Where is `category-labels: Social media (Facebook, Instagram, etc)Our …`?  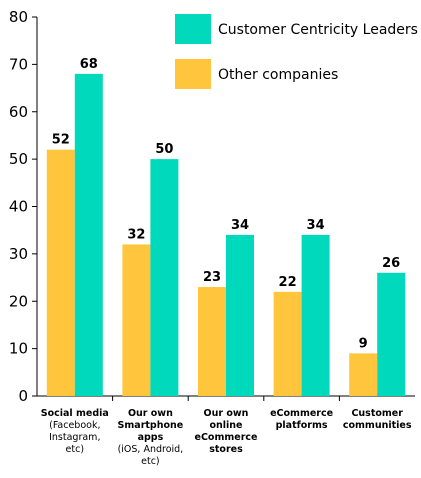 category-labels: Social media (Facebook, Instagram, etc)Our … is located at coordinates (226, 437).